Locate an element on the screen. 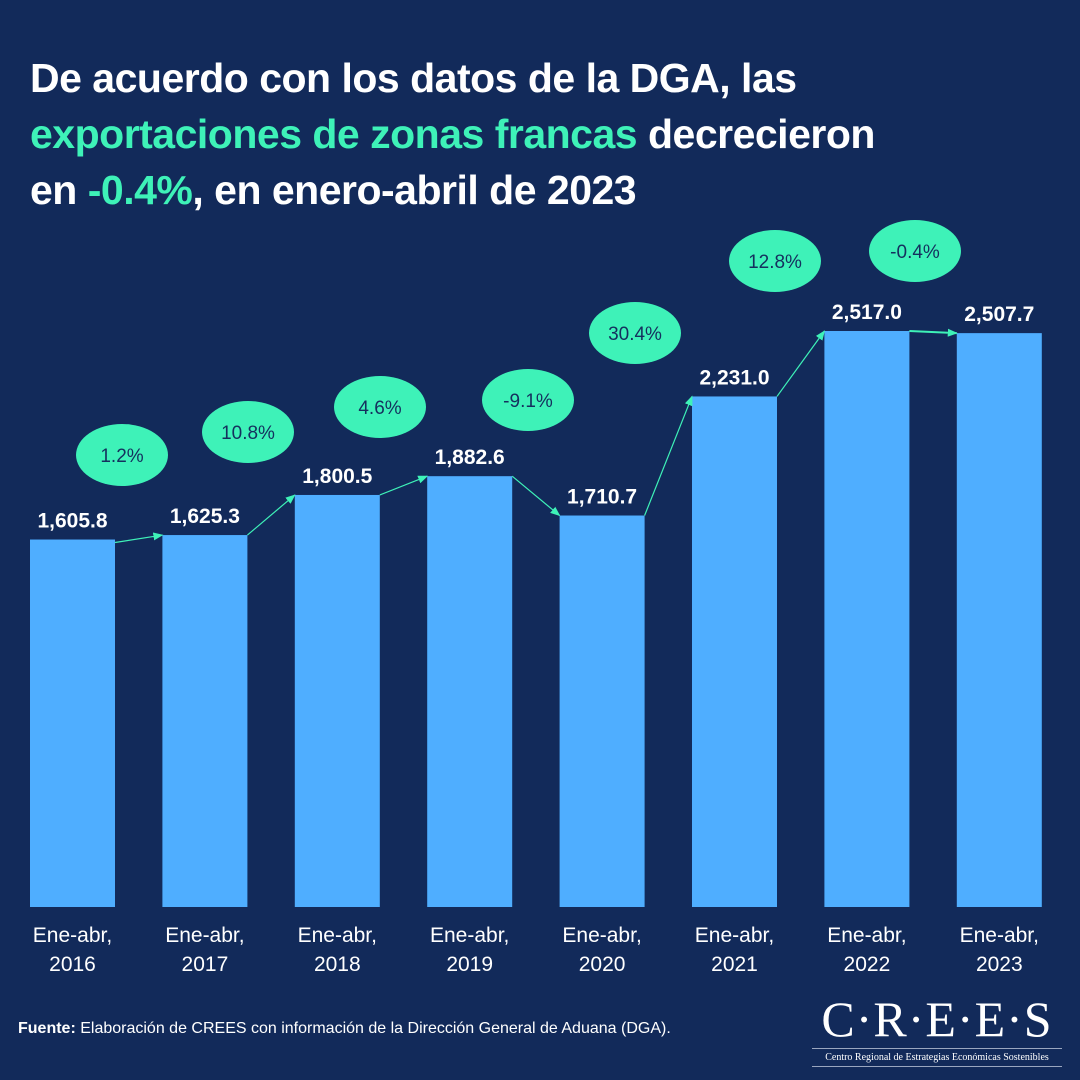 The height and width of the screenshot is (1080, 1080). growth-label: 10.8% is located at coordinates (248, 433).